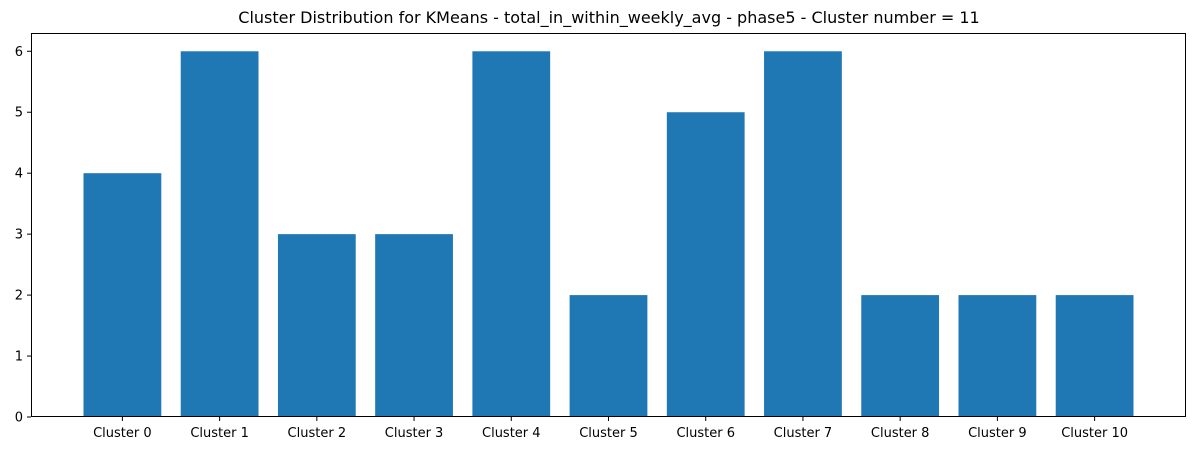 Image resolution: width=1201 pixels, height=451 pixels. Describe the element at coordinates (19, 113) in the screenshot. I see `y-tick-label: 5` at that location.